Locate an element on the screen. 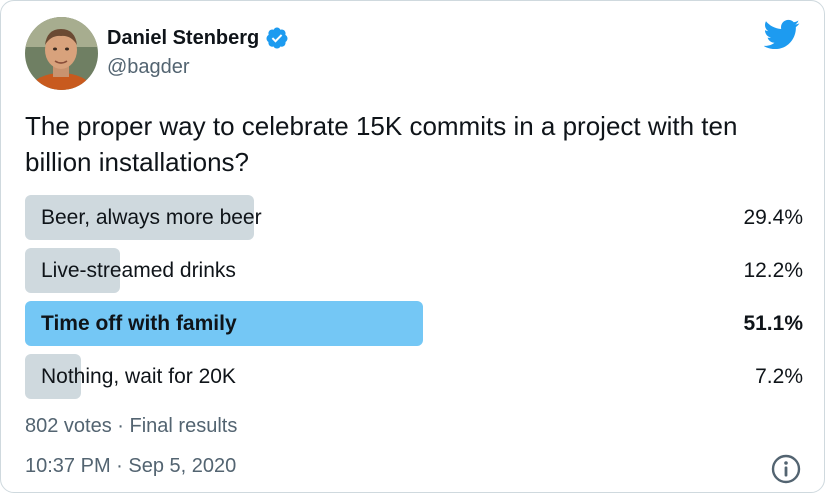  poll-option: Beer, always more beer 29.4% is located at coordinates (414, 217).